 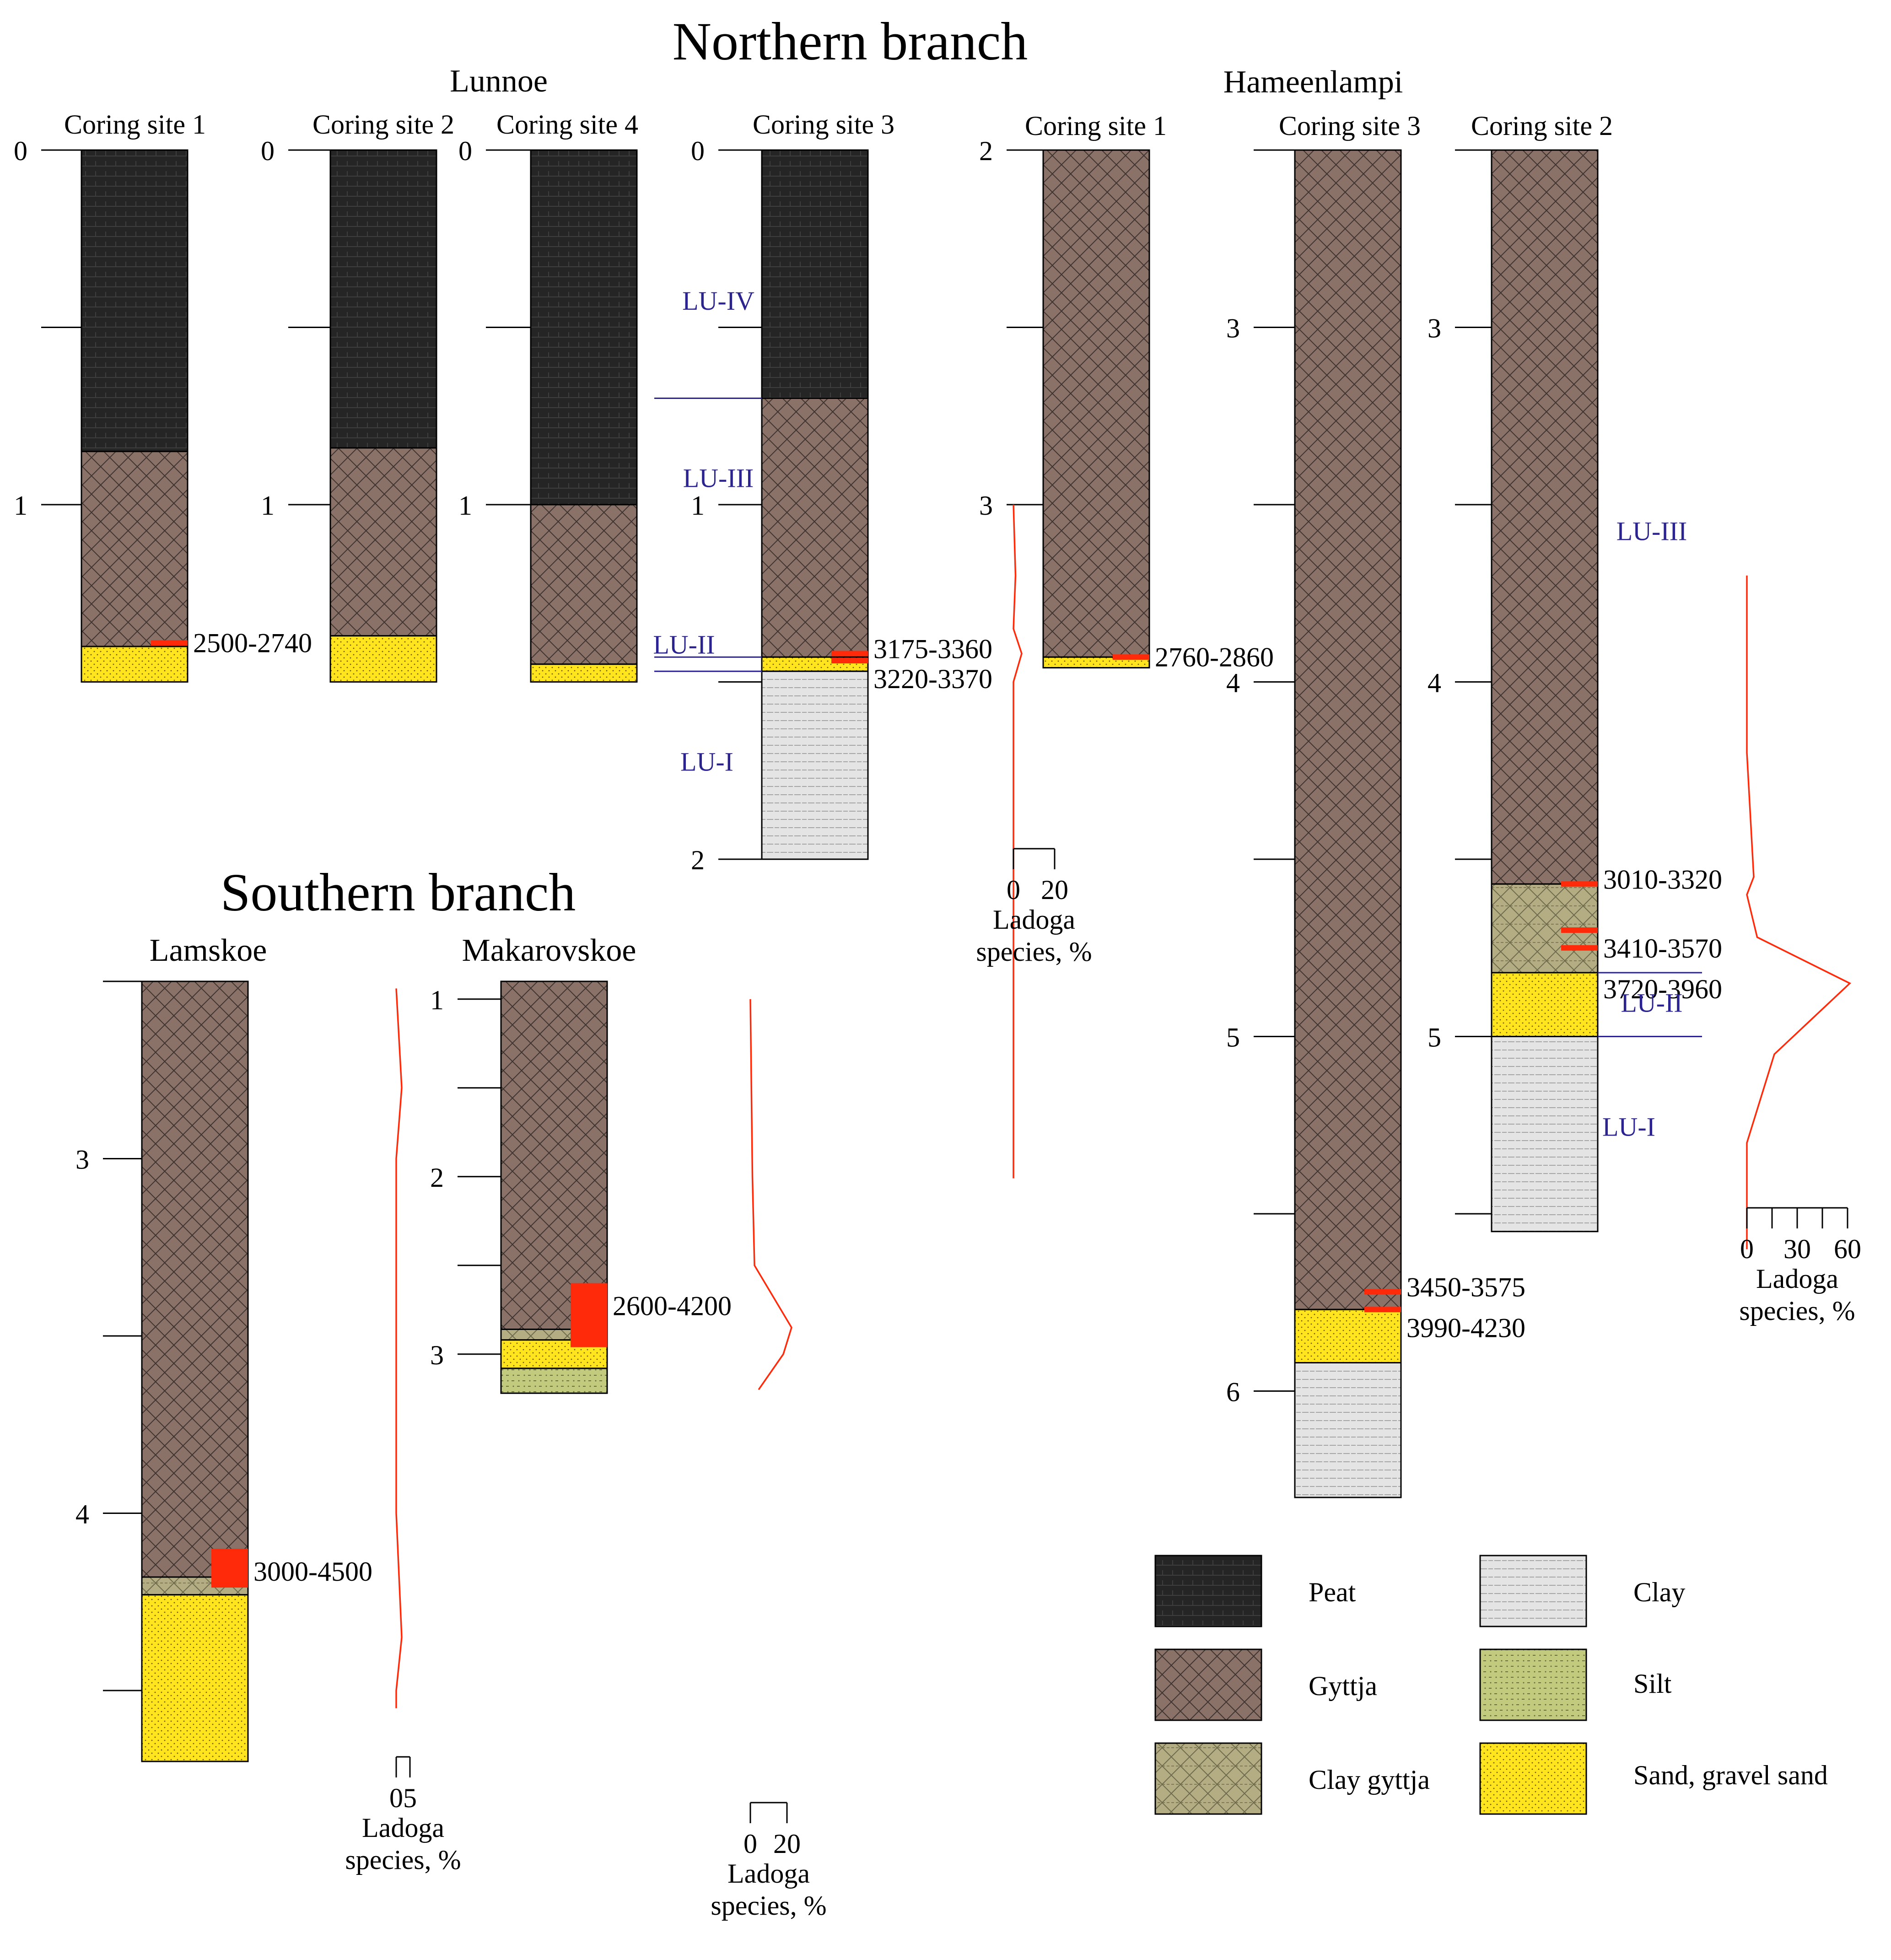 What do you see at coordinates (1466, 1328) in the screenshot?
I see `date-label: 3990-4230` at bounding box center [1466, 1328].